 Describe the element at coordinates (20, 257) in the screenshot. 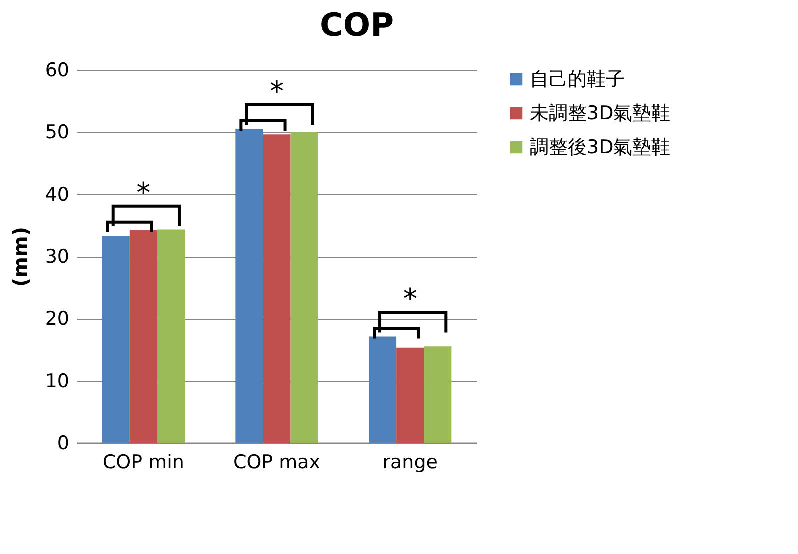

I see `y-axis-title: (mm)` at that location.